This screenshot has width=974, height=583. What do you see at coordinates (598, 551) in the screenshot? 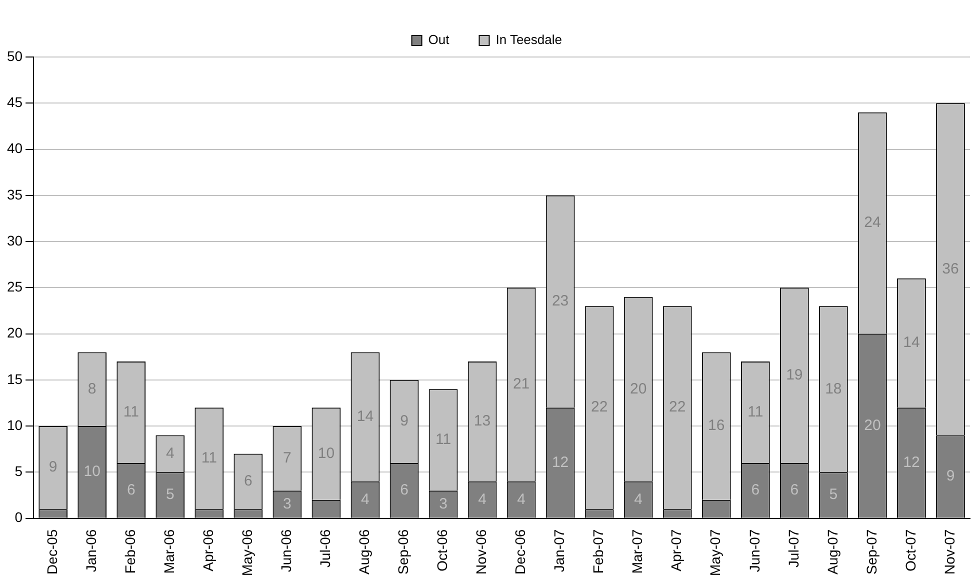
I see `x-tick-label: Feb-07` at bounding box center [598, 551].